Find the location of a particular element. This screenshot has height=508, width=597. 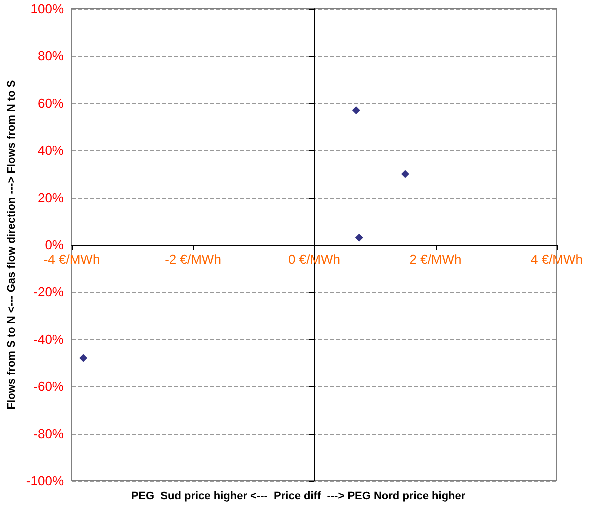

y-tick-label: -100% is located at coordinates (45, 481).